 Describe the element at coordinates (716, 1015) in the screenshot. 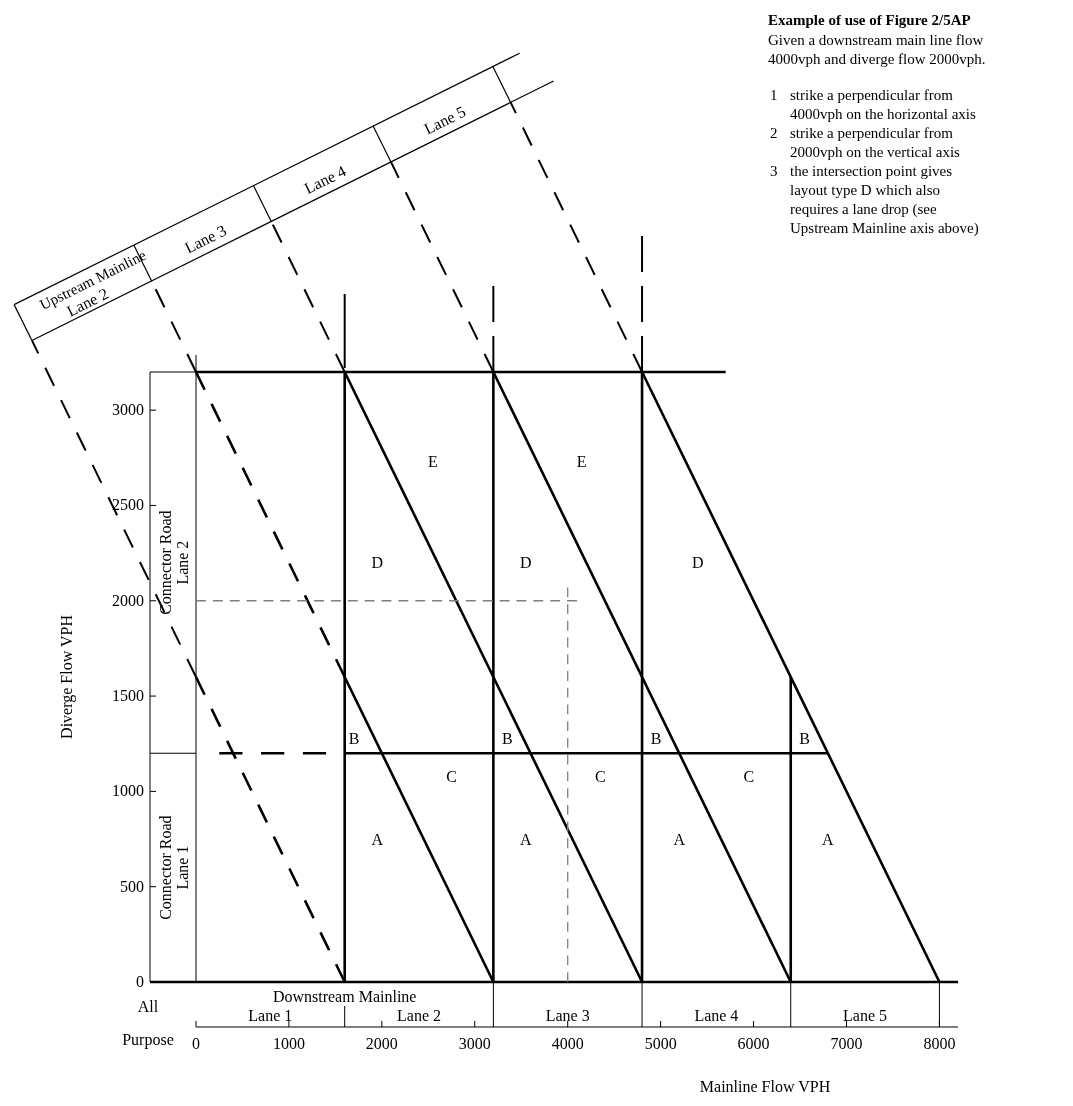

I see `text: Lane 4` at that location.